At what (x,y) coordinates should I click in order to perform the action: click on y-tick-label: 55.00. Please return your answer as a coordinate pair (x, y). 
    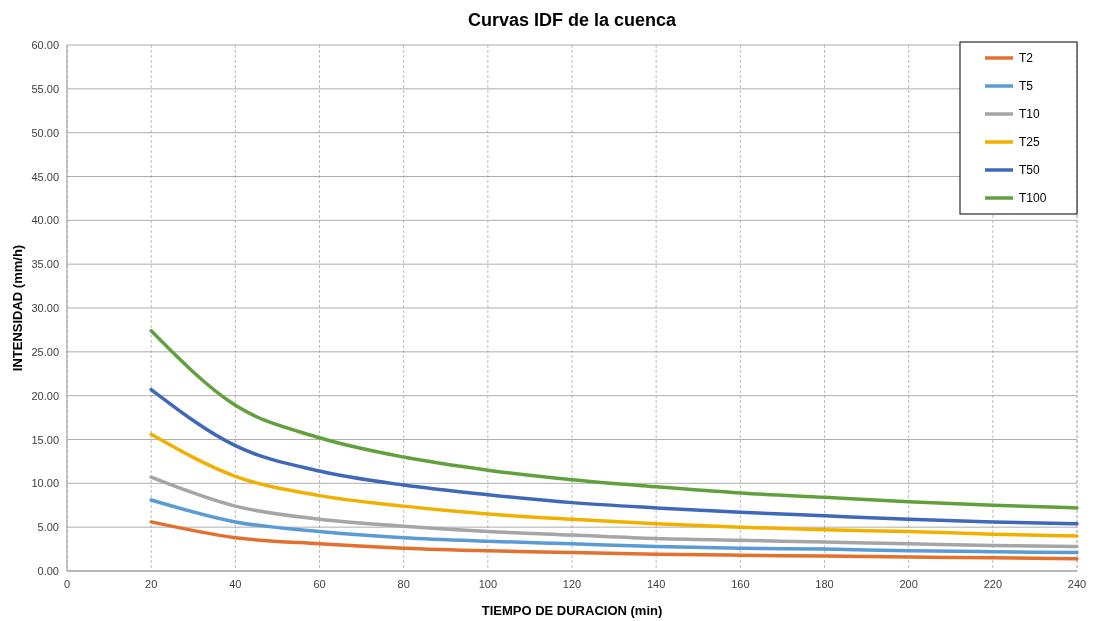
    Looking at the image, I should click on (45, 88).